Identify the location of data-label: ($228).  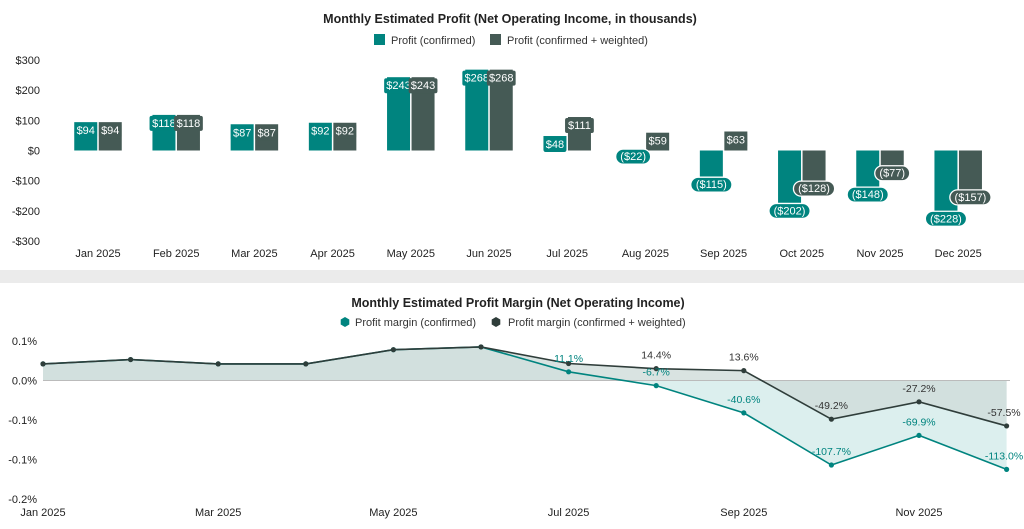
(946, 219).